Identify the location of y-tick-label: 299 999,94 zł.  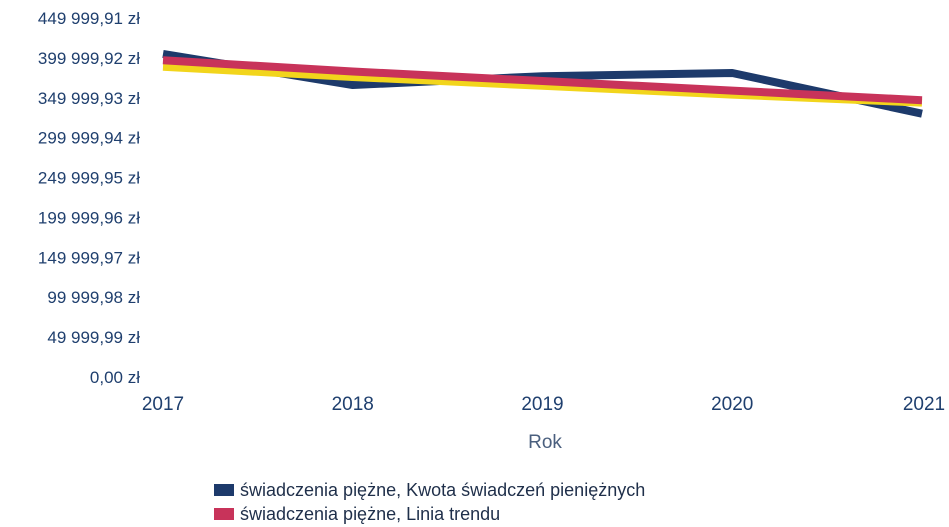
(89, 138).